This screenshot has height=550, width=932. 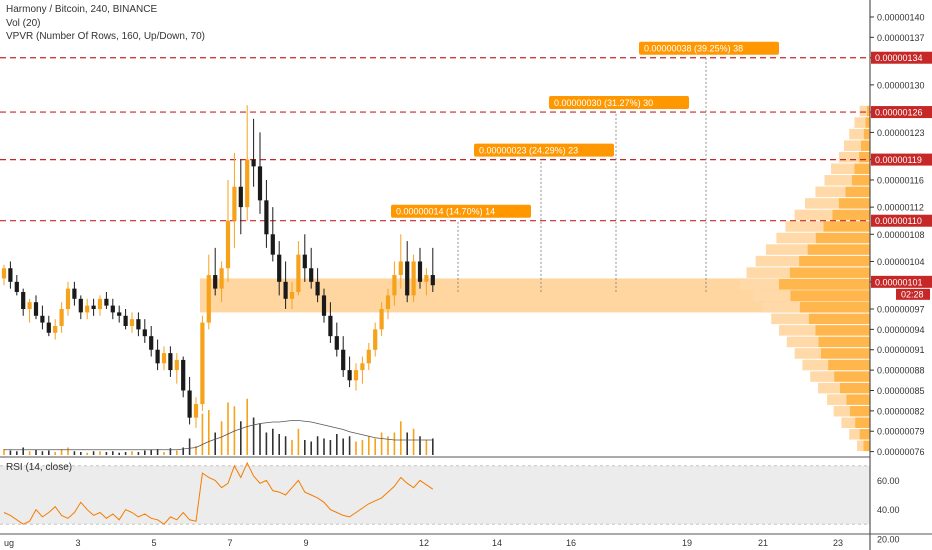 What do you see at coordinates (435, 495) in the screenshot?
I see `rsi-band` at bounding box center [435, 495].